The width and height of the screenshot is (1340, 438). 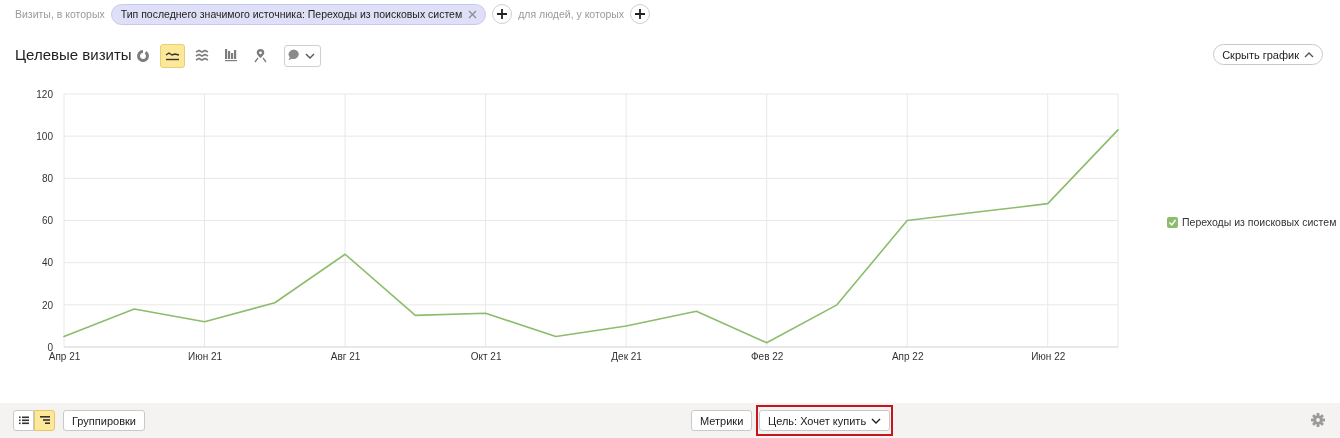 I want to click on text: для людей, у которых, so click(x=571, y=14).